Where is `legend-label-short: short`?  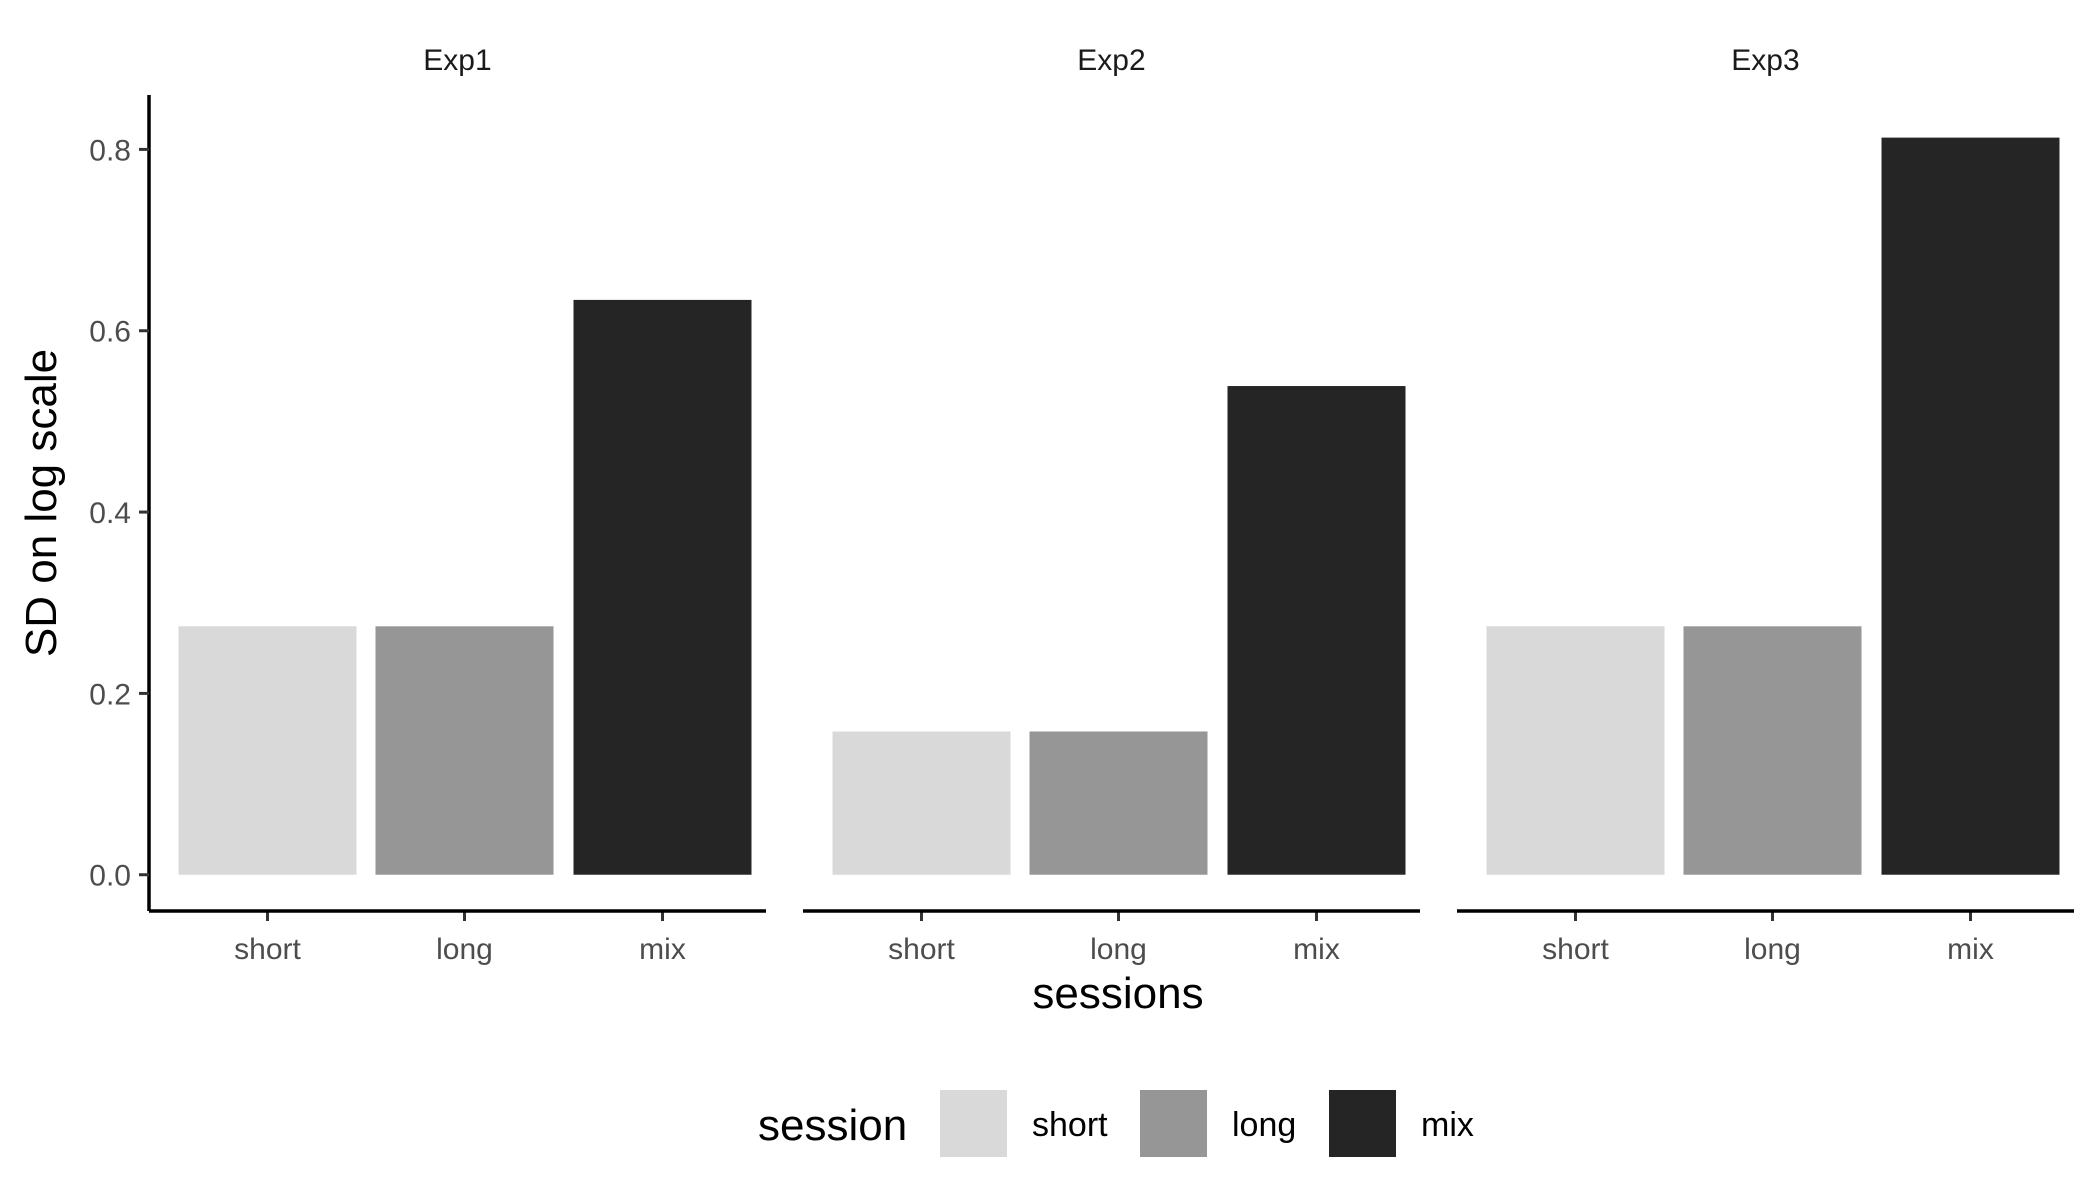
legend-label-short: short is located at coordinates (1070, 1125).